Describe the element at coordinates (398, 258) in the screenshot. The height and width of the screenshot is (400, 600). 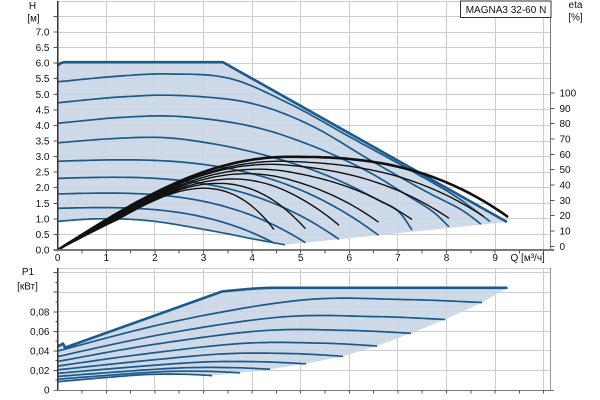
I see `svg-text: 7` at that location.